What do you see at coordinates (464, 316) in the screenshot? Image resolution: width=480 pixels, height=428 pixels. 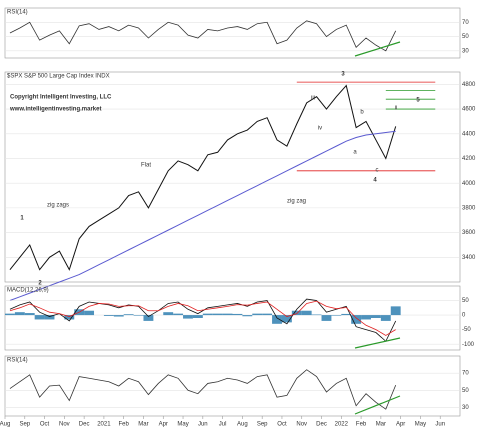 I see `y-tick-label: 0` at bounding box center [464, 316].